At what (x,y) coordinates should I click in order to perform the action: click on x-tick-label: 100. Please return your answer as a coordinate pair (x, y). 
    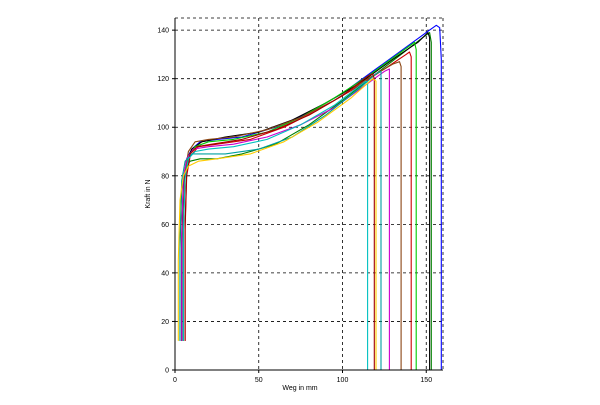
    Looking at the image, I should click on (343, 380).